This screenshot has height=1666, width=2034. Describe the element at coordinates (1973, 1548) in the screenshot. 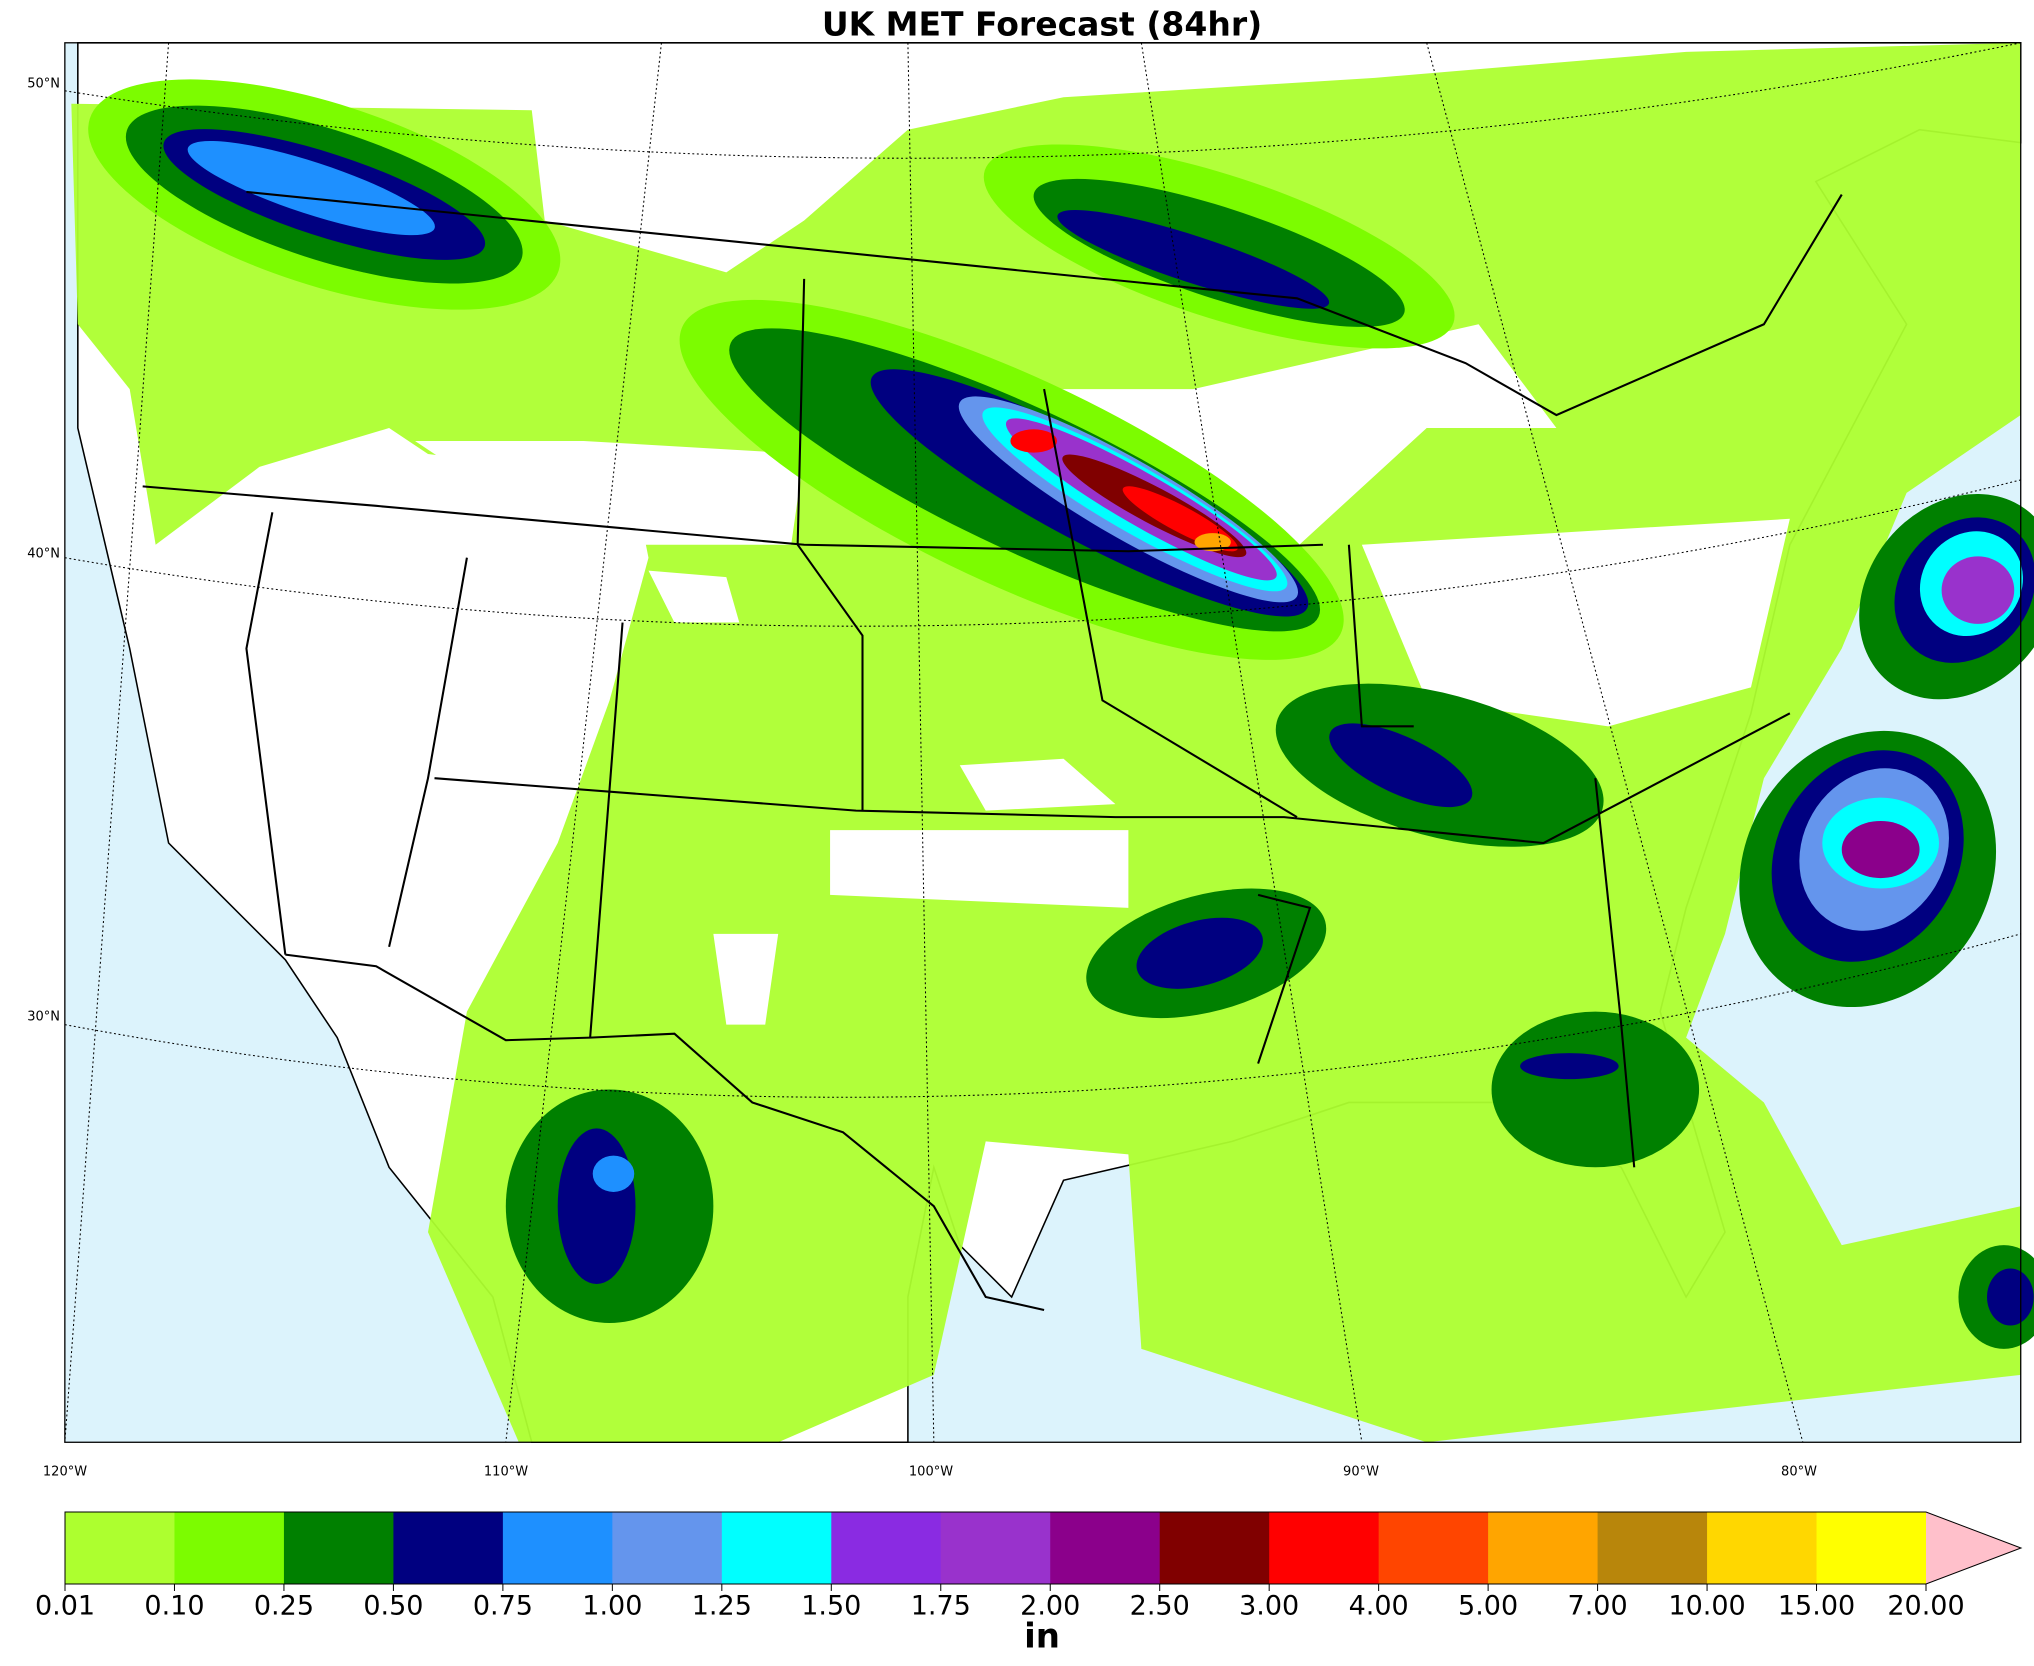

I see `colorbar-extend` at that location.